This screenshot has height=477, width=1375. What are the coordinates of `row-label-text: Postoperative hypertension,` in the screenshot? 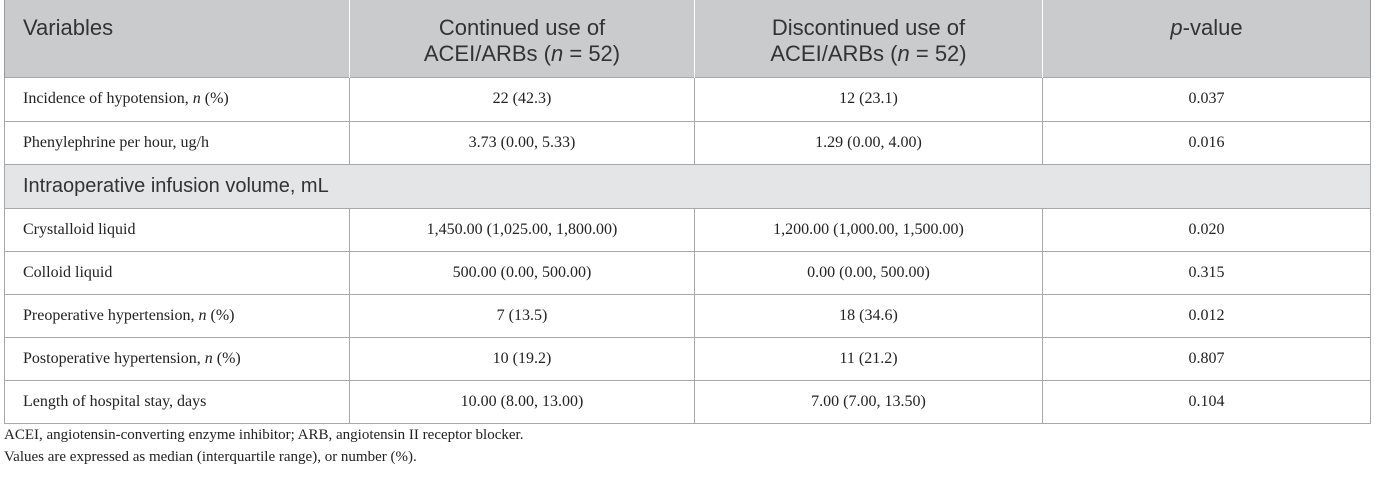 It's located at (114, 358).